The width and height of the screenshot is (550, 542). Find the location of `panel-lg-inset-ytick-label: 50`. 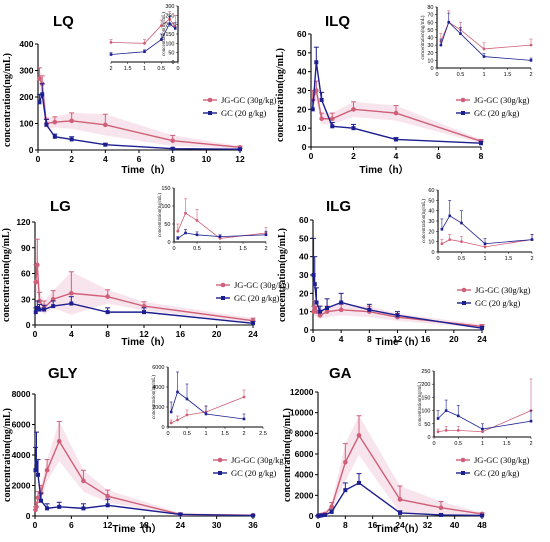

panel-lg-inset-ytick-label: 50 is located at coordinates (167, 225).